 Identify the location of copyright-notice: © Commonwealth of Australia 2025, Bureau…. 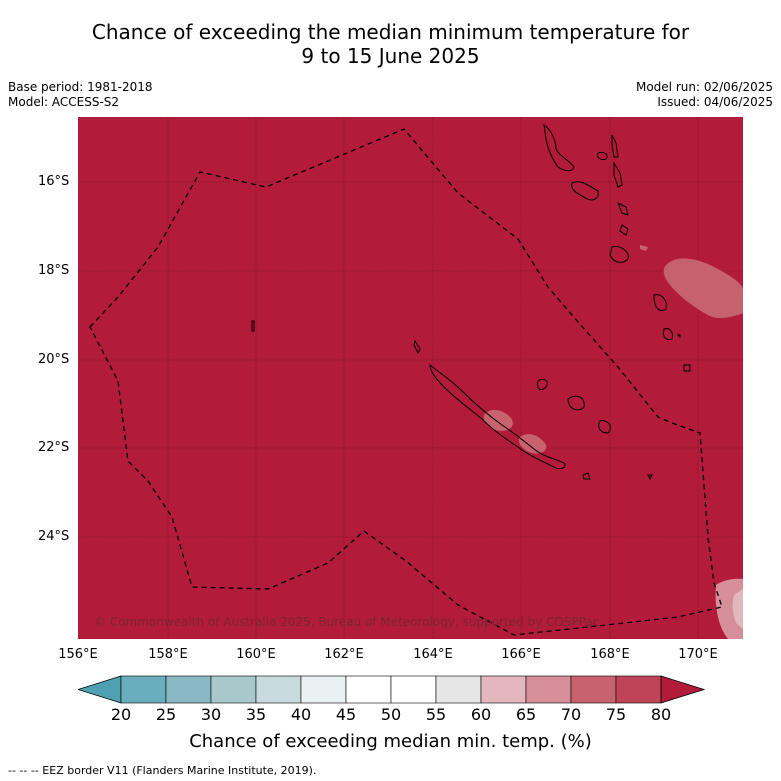
(347, 622).